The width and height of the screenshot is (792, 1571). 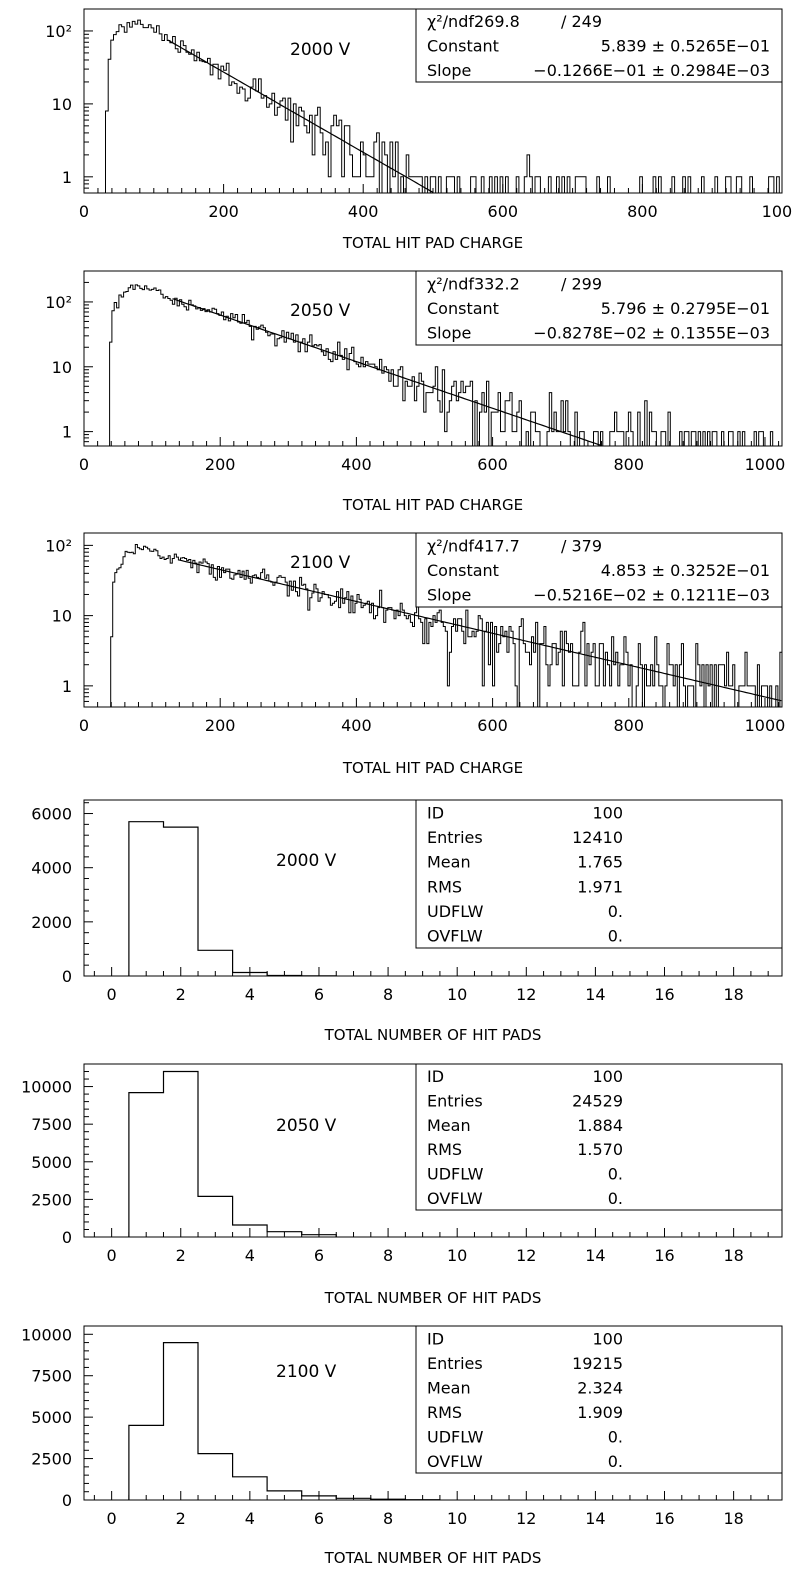 What do you see at coordinates (685, 570) in the screenshot?
I see `stats-value: 4.853 ± 0.3252E−01` at bounding box center [685, 570].